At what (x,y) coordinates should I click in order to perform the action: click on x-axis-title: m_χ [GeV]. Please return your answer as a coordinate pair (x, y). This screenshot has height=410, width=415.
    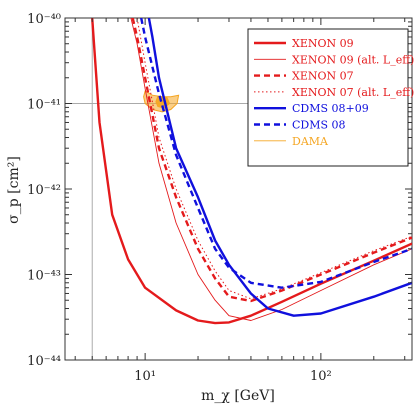
    Looking at the image, I should click on (238, 396).